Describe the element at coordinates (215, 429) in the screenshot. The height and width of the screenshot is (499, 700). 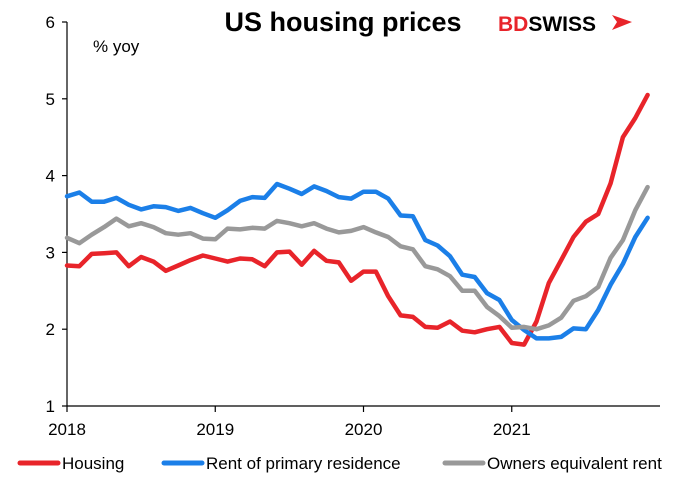
I see `x-tick-label: 2019` at that location.